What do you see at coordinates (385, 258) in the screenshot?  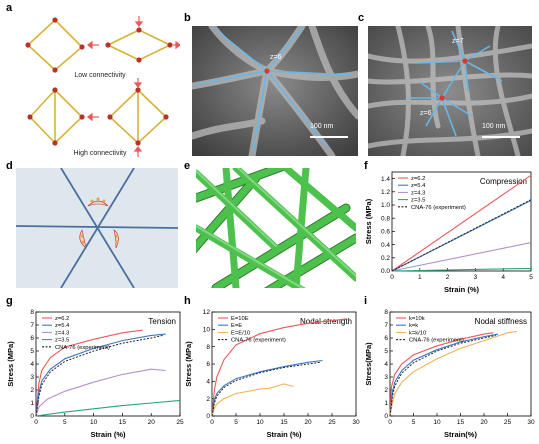 I see `y-tick-label: 0.2` at bounding box center [385, 258].